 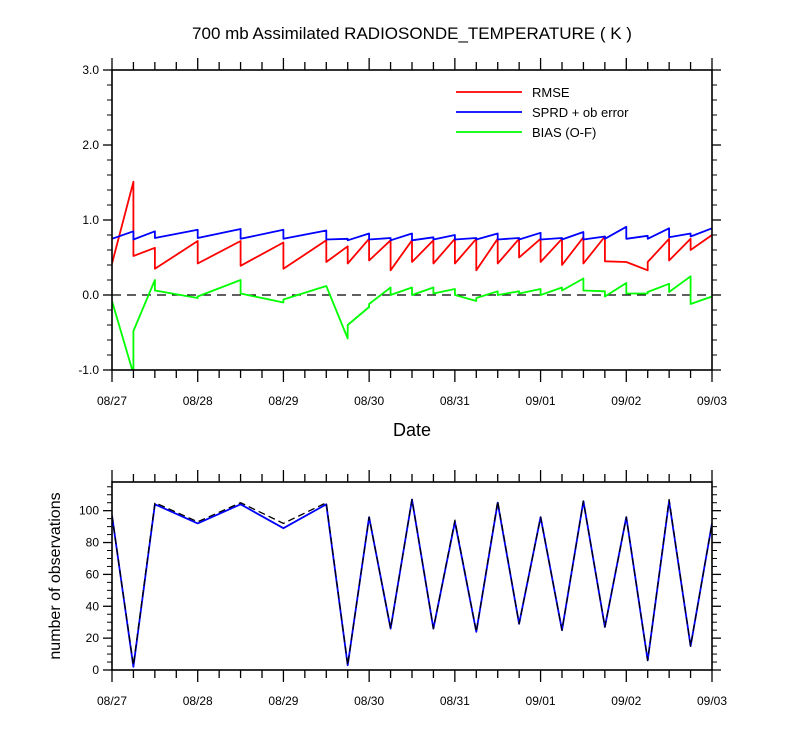 What do you see at coordinates (93, 543) in the screenshot?
I see `y-tick-label: 80` at bounding box center [93, 543].